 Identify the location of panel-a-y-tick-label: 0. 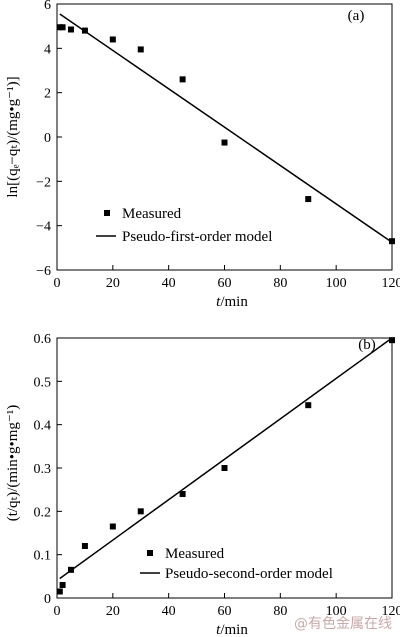
(47, 138).